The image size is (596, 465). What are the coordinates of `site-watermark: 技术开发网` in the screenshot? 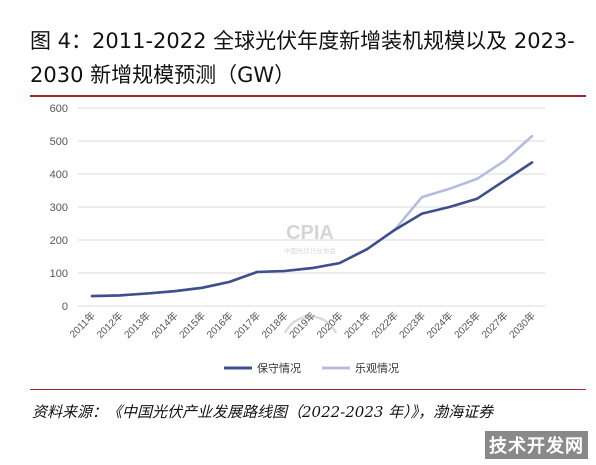 It's located at (536, 445).